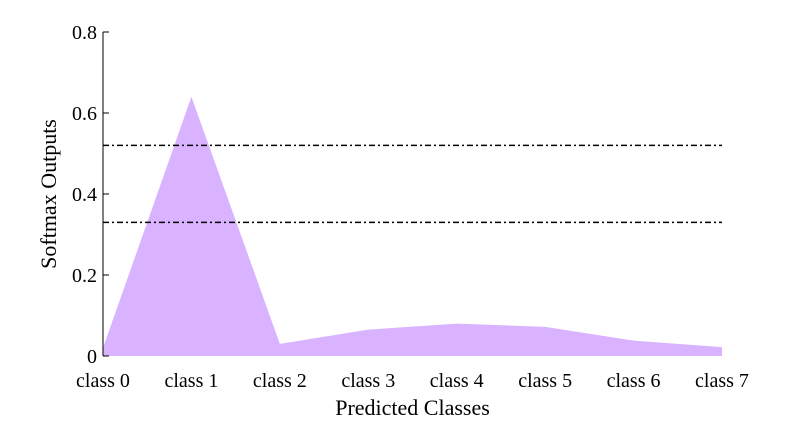  What do you see at coordinates (84, 114) in the screenshot?
I see `y-tick-label: 0.6` at bounding box center [84, 114].